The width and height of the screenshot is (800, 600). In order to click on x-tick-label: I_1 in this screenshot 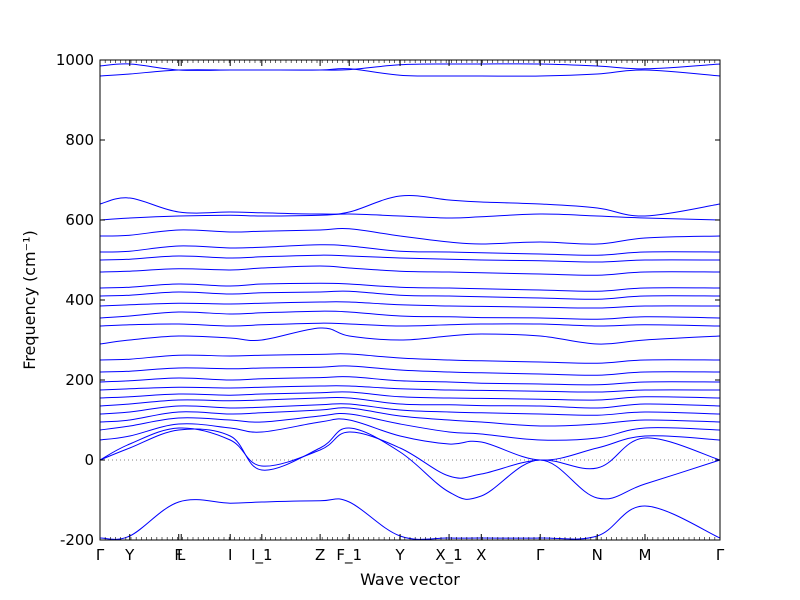, I will do `click(261, 555)`.